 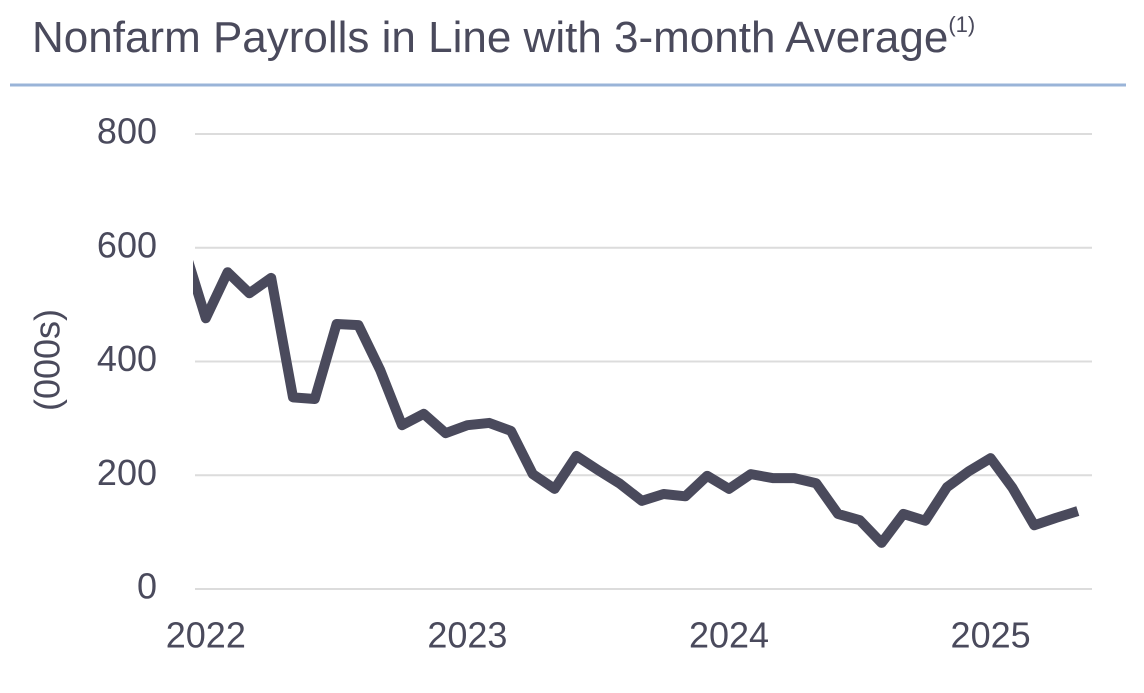 What do you see at coordinates (147, 586) in the screenshot?
I see `y-tick-label: 0` at bounding box center [147, 586].